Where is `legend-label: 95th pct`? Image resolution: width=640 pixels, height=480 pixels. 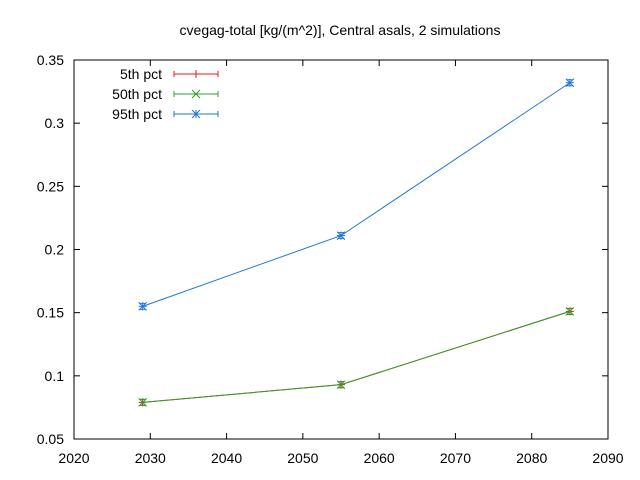
legend-label: 95th pct is located at coordinates (137, 114).